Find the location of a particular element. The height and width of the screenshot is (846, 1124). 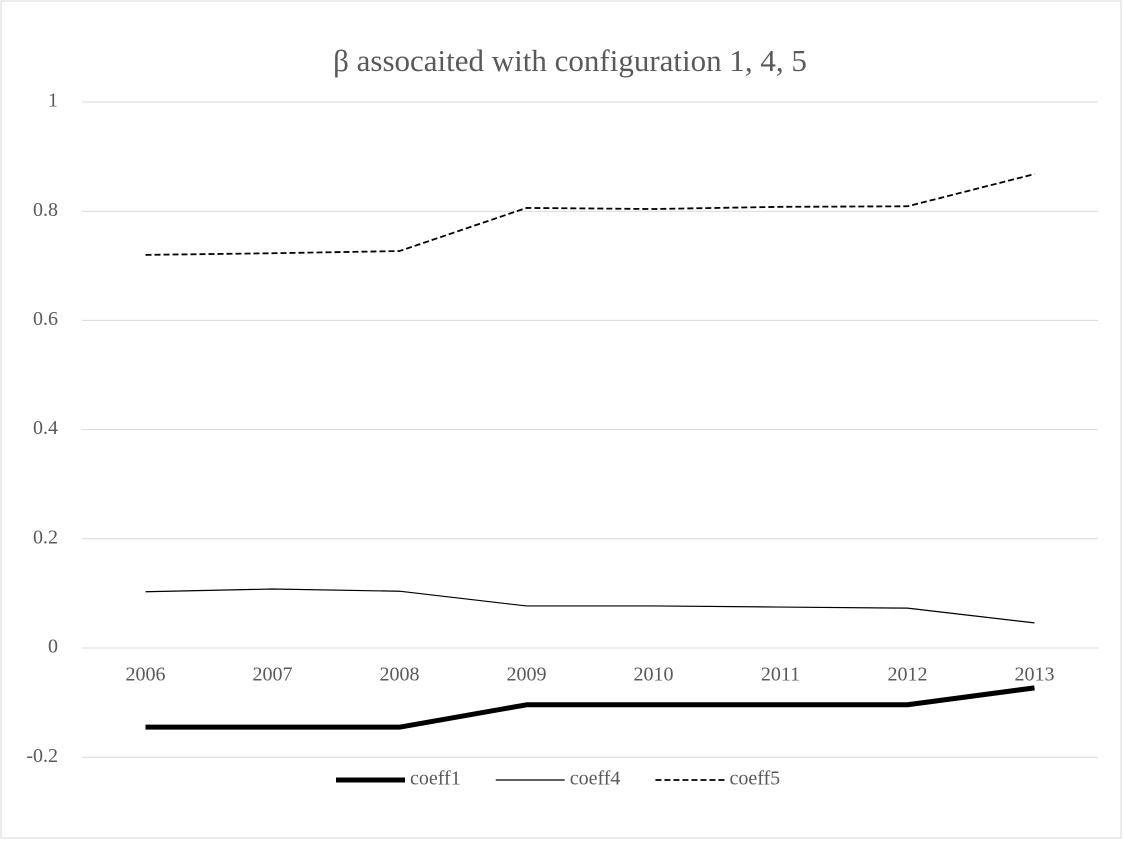

y-tick-label: 0.6 is located at coordinates (45, 319).